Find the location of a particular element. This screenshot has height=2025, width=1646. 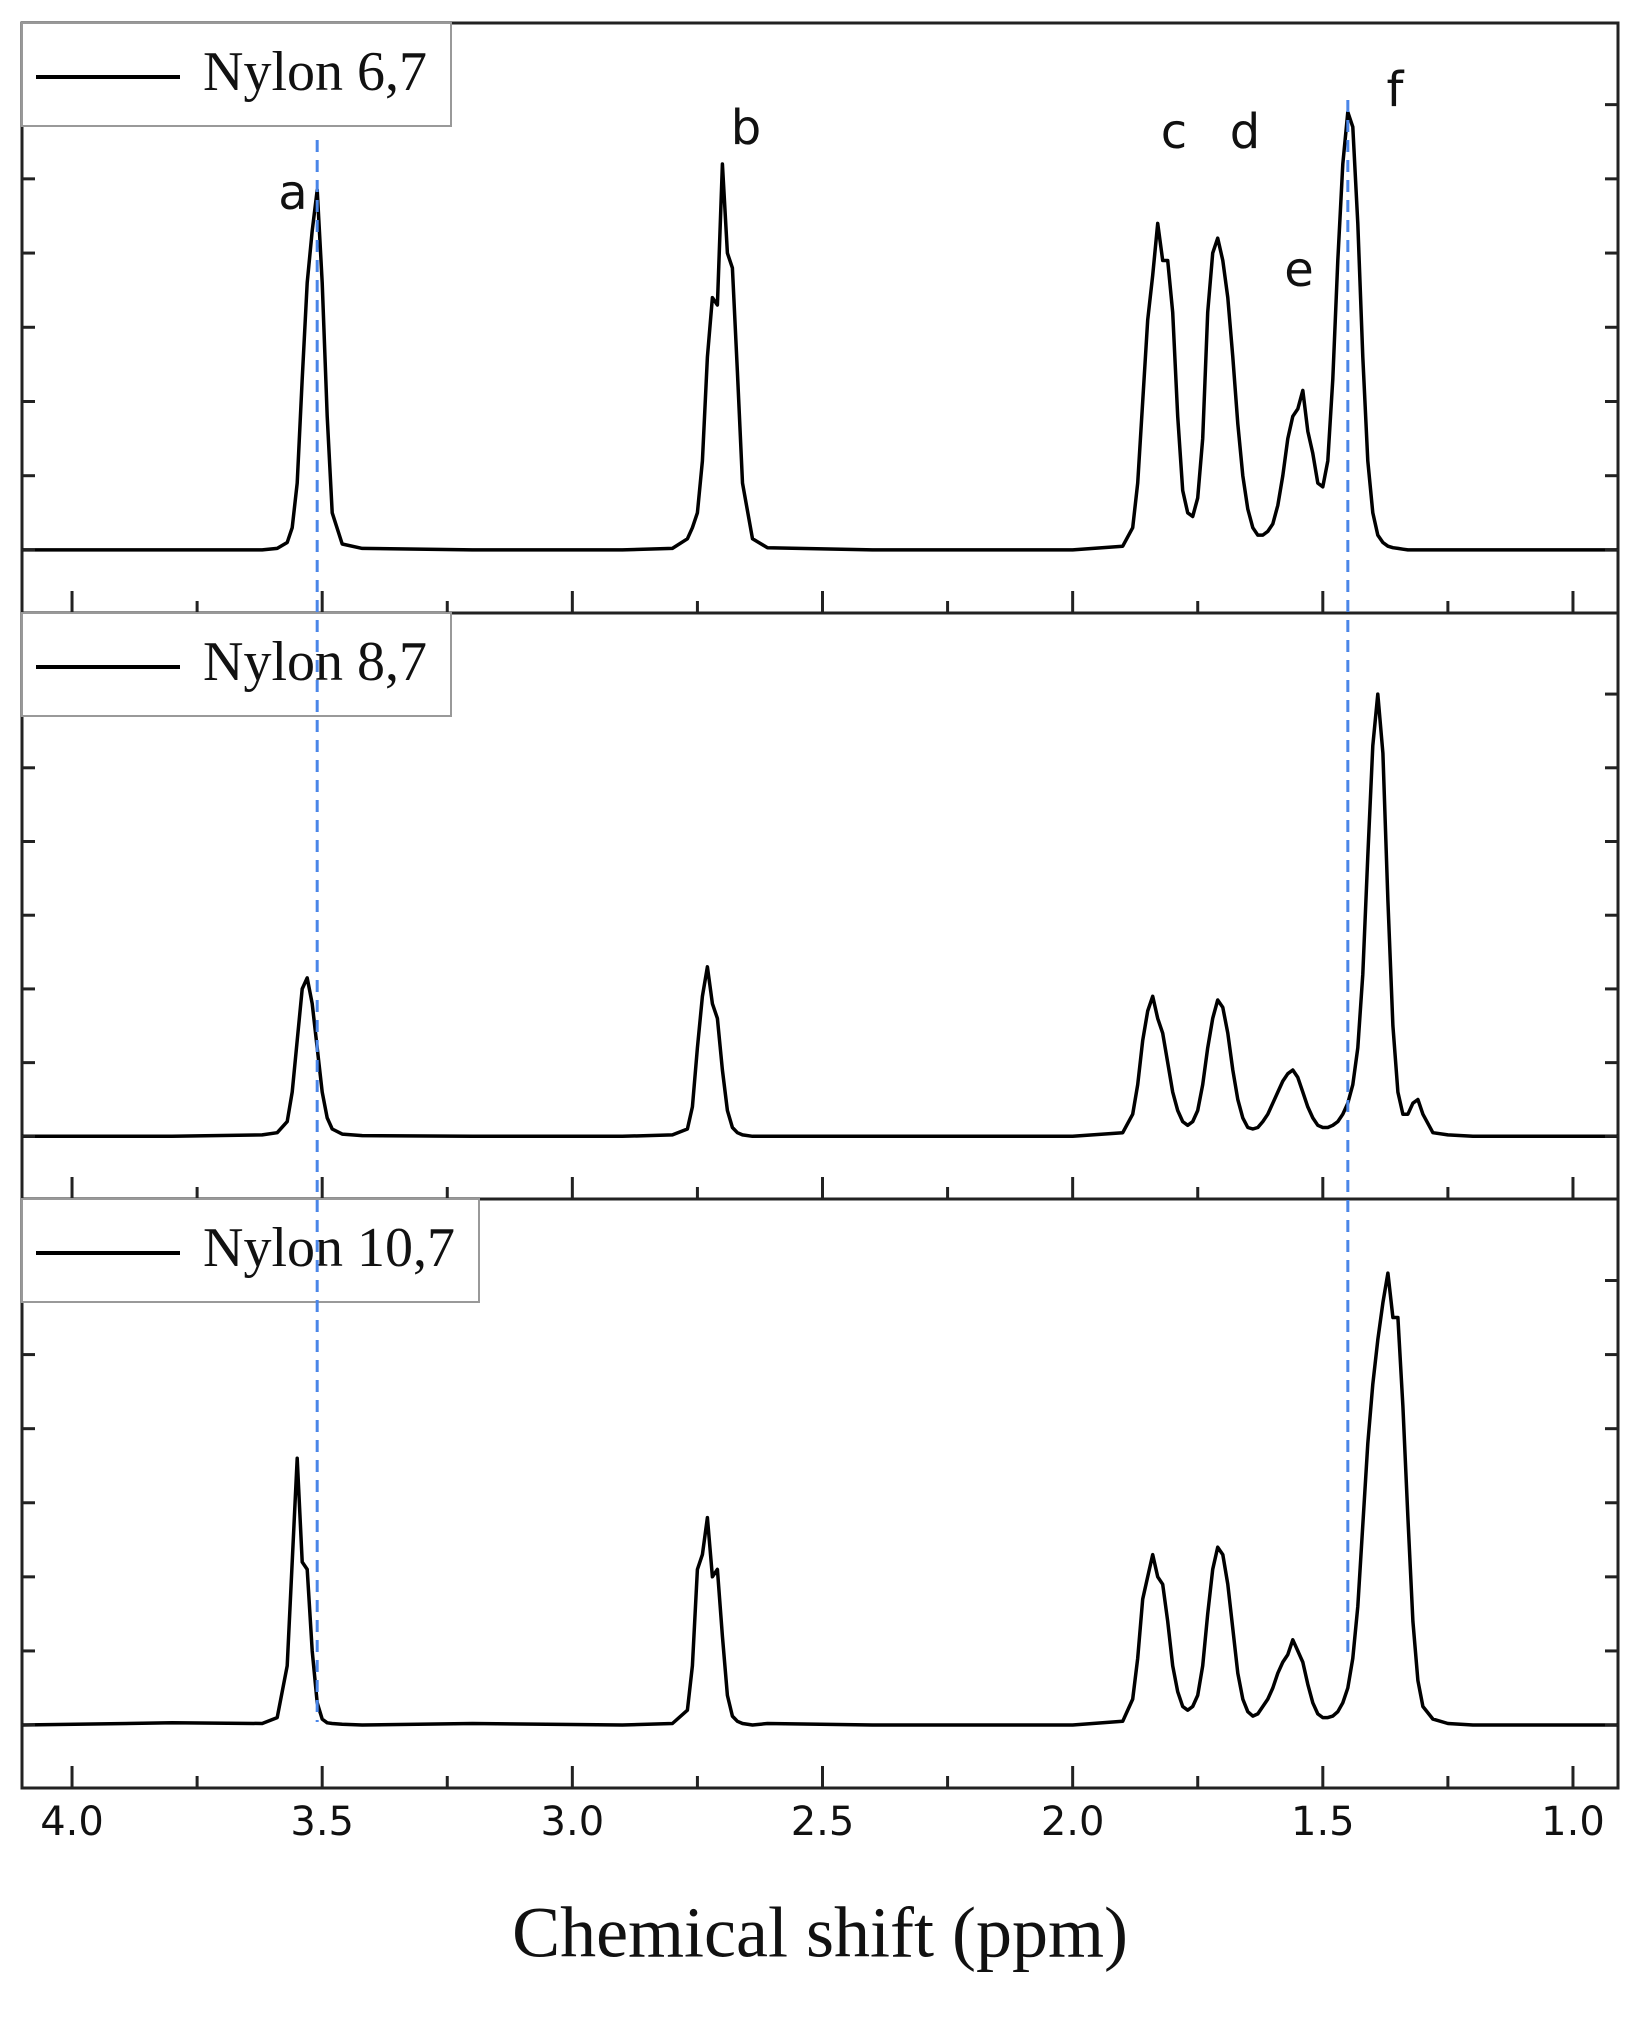

legend: Nylon 8,7 is located at coordinates (236, 664).